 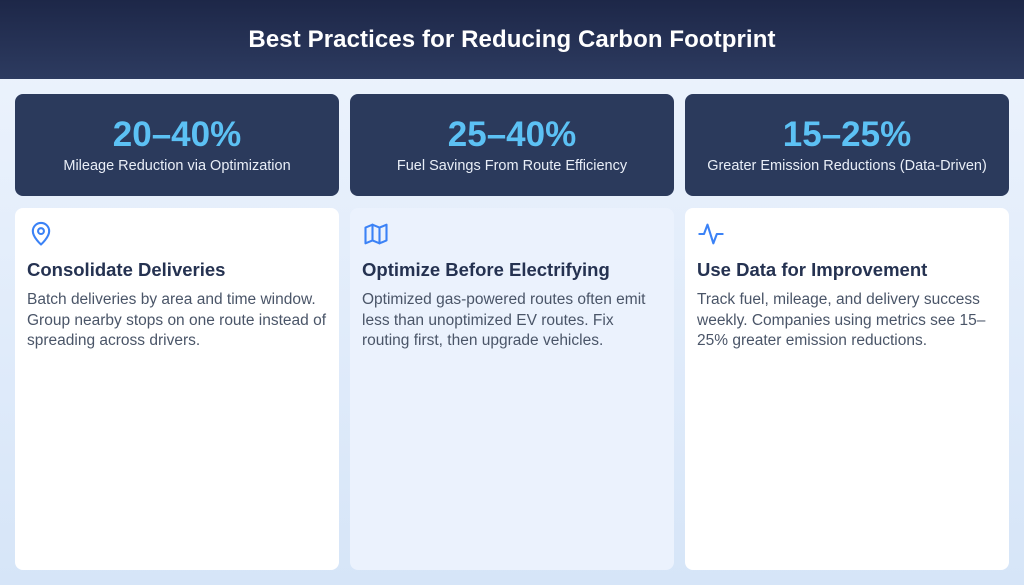 What do you see at coordinates (512, 134) in the screenshot?
I see `stat-value: 25–40%` at bounding box center [512, 134].